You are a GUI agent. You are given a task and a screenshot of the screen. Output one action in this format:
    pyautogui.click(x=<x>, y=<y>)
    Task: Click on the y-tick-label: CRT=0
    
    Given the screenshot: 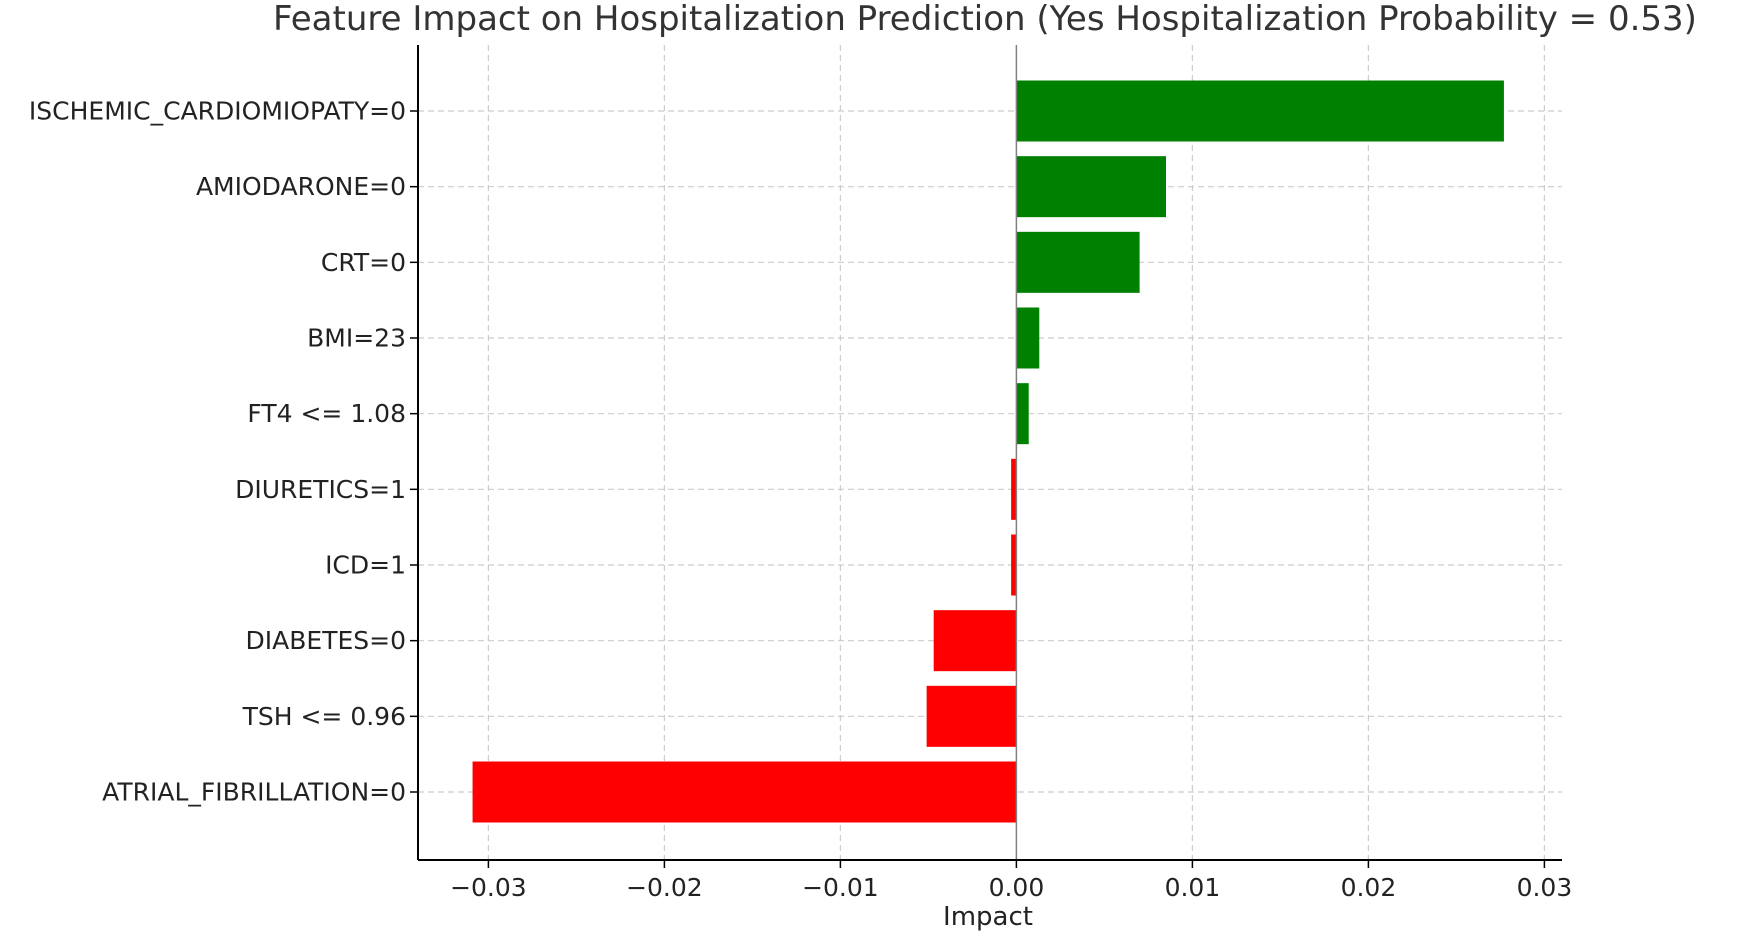 What is the action you would take?
    pyautogui.click(x=363, y=262)
    